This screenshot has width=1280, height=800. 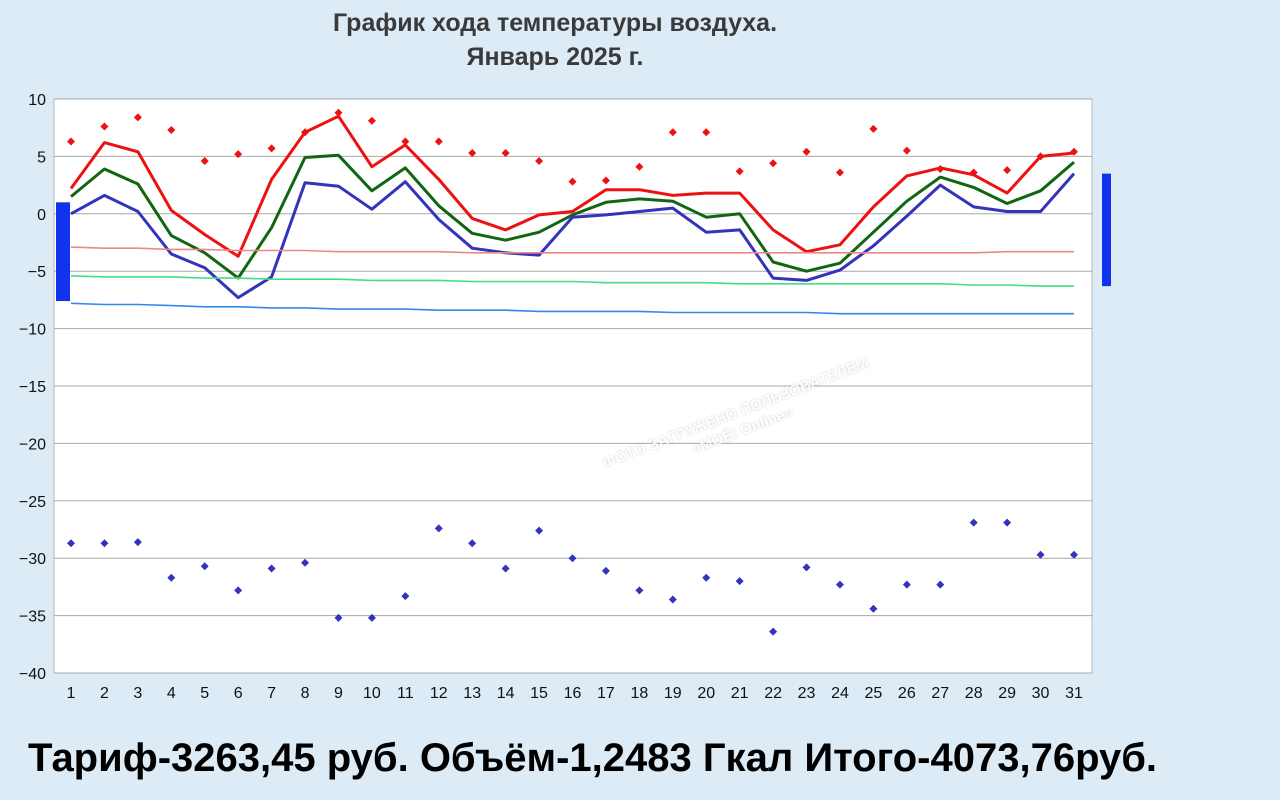 I want to click on x-tick-label: 6, so click(x=238, y=693).